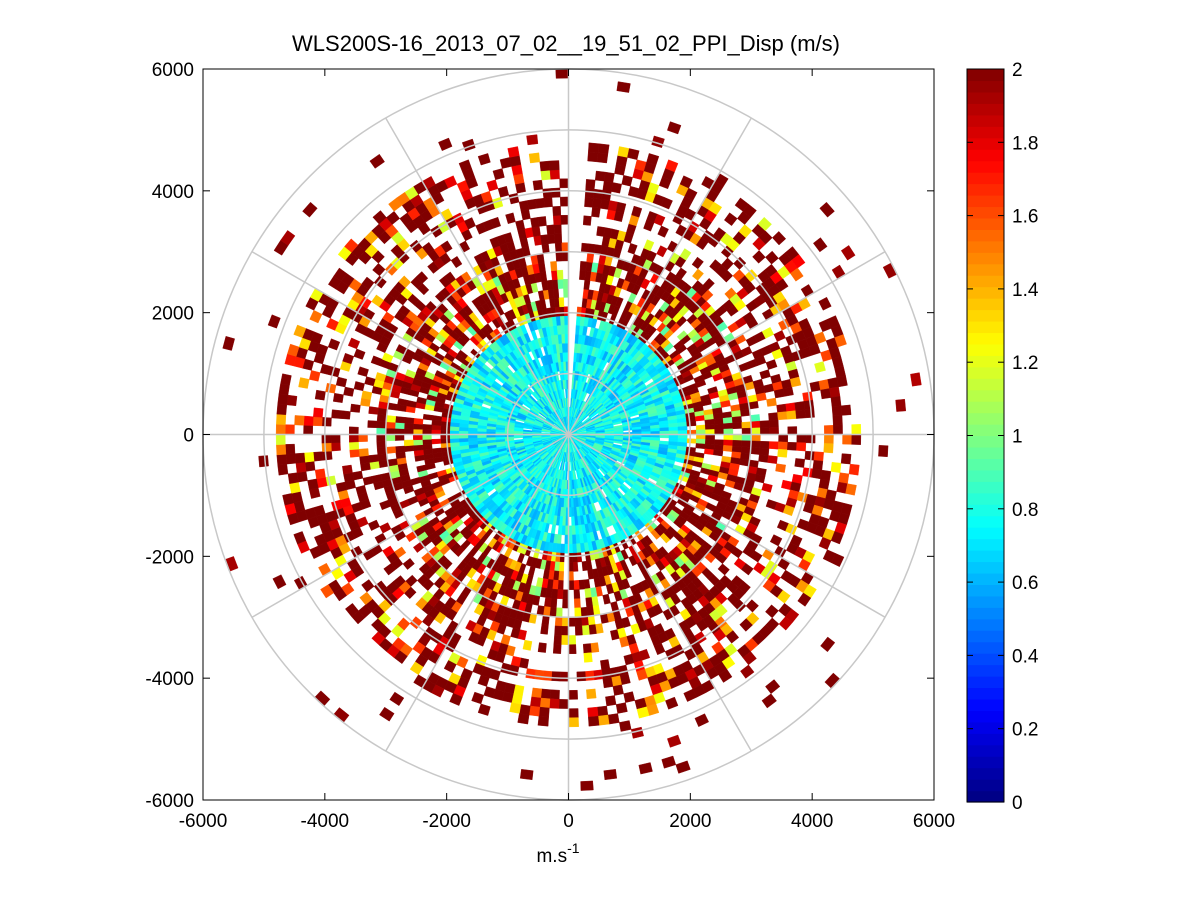 The image size is (1201, 901). What do you see at coordinates (568, 821) in the screenshot?
I see `x-tick-label: 0` at bounding box center [568, 821].